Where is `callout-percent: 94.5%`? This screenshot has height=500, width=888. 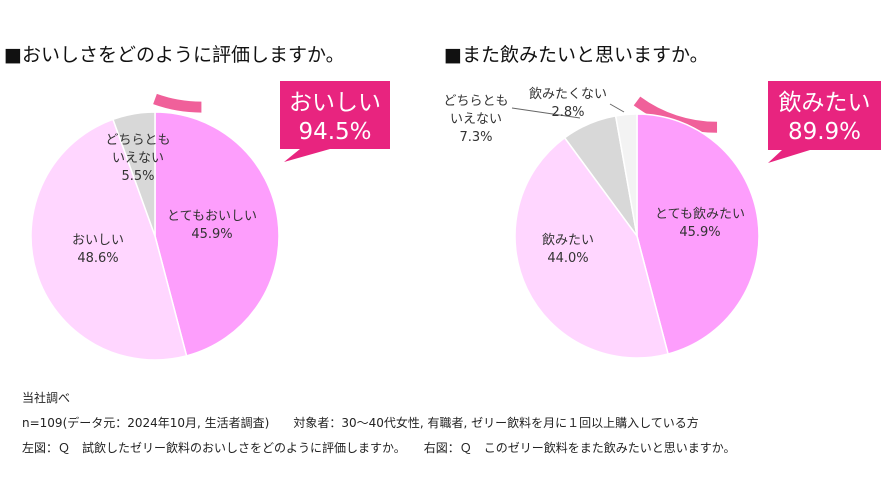 callout-percent: 94.5% is located at coordinates (334, 132).